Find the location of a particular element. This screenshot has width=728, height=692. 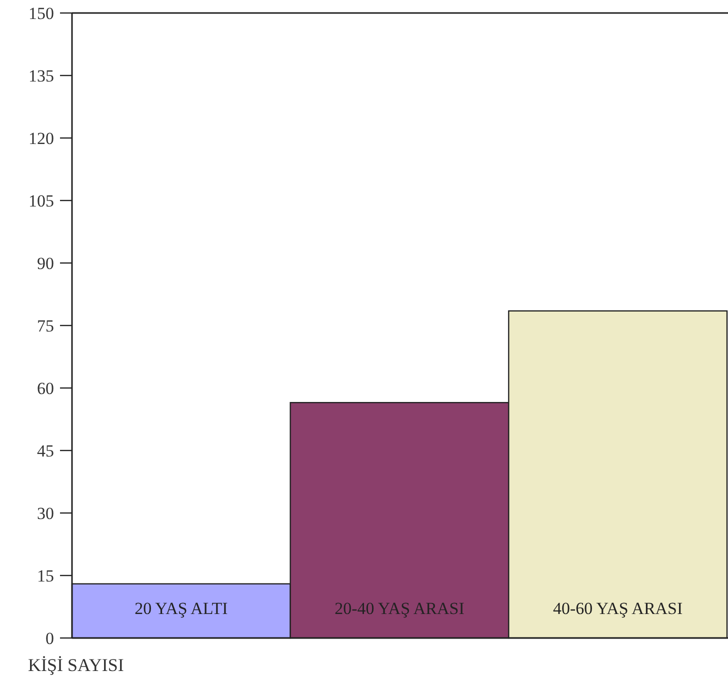

y-tick-label: 30 is located at coordinates (45, 513).